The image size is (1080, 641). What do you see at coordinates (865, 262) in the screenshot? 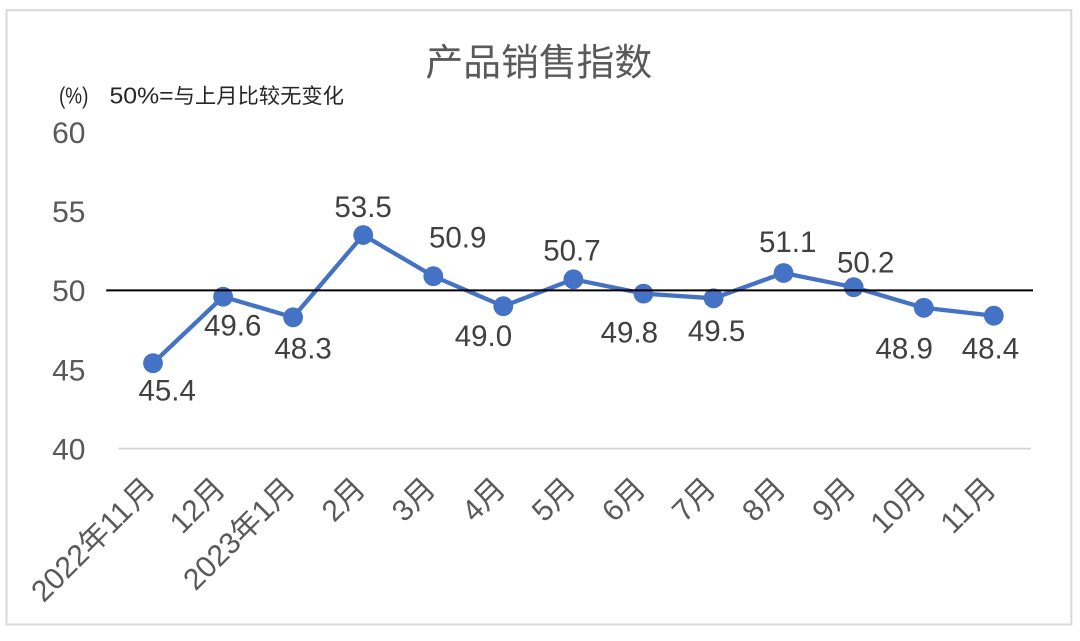
I see `svg-text: 50.2` at bounding box center [865, 262].